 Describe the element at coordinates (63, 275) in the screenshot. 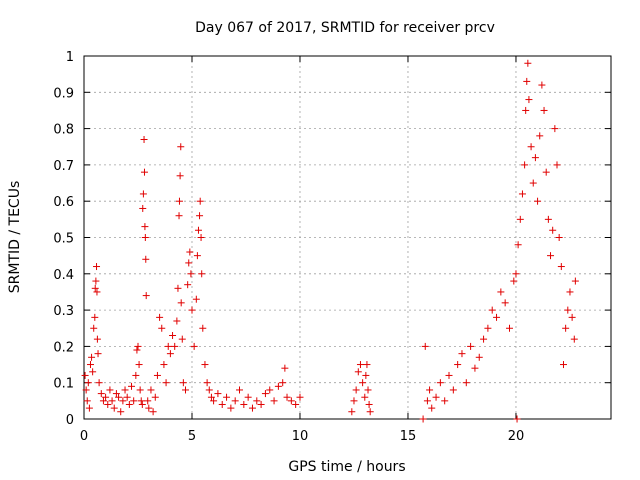

I see `y-tick-label: 0.4` at that location.